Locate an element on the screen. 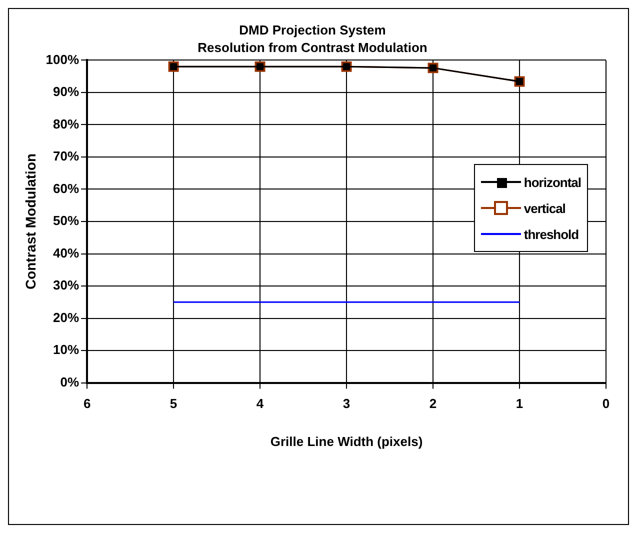 This screenshot has width=637, height=533. y-tick-label: 40% is located at coordinates (66, 252).